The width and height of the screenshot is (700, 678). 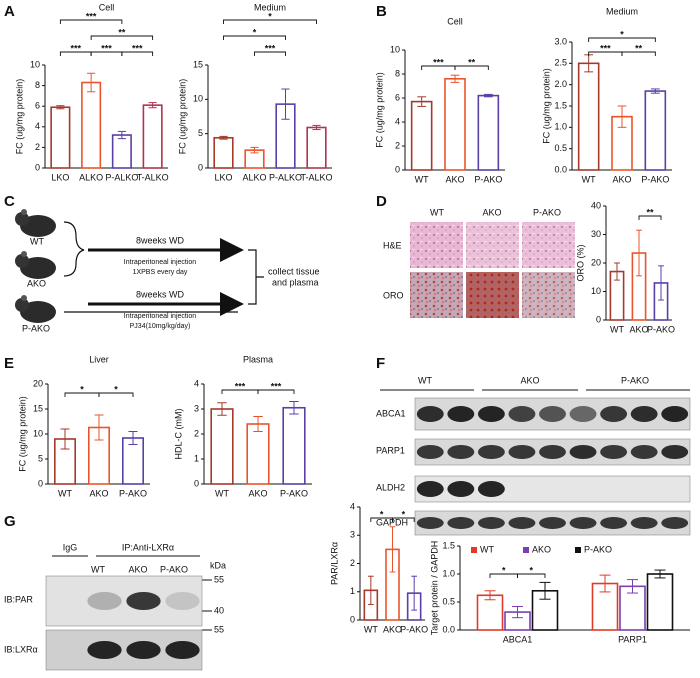 What do you see at coordinates (474, 550) in the screenshot?
I see `legend-swatch` at bounding box center [474, 550].